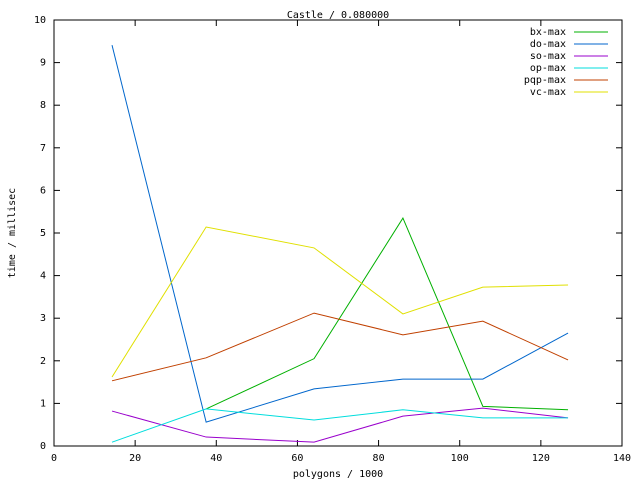 The width and height of the screenshot is (640, 480). I want to click on legend-label: so-max, so click(548, 56).